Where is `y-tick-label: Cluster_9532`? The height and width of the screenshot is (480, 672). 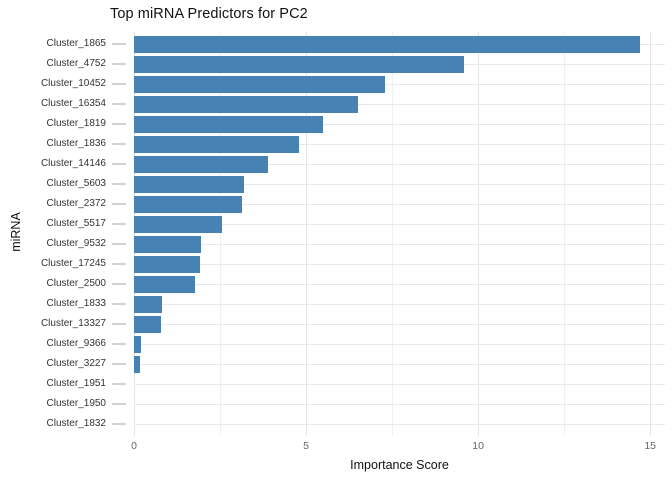 y-tick-label: Cluster_9532 is located at coordinates (76, 243).